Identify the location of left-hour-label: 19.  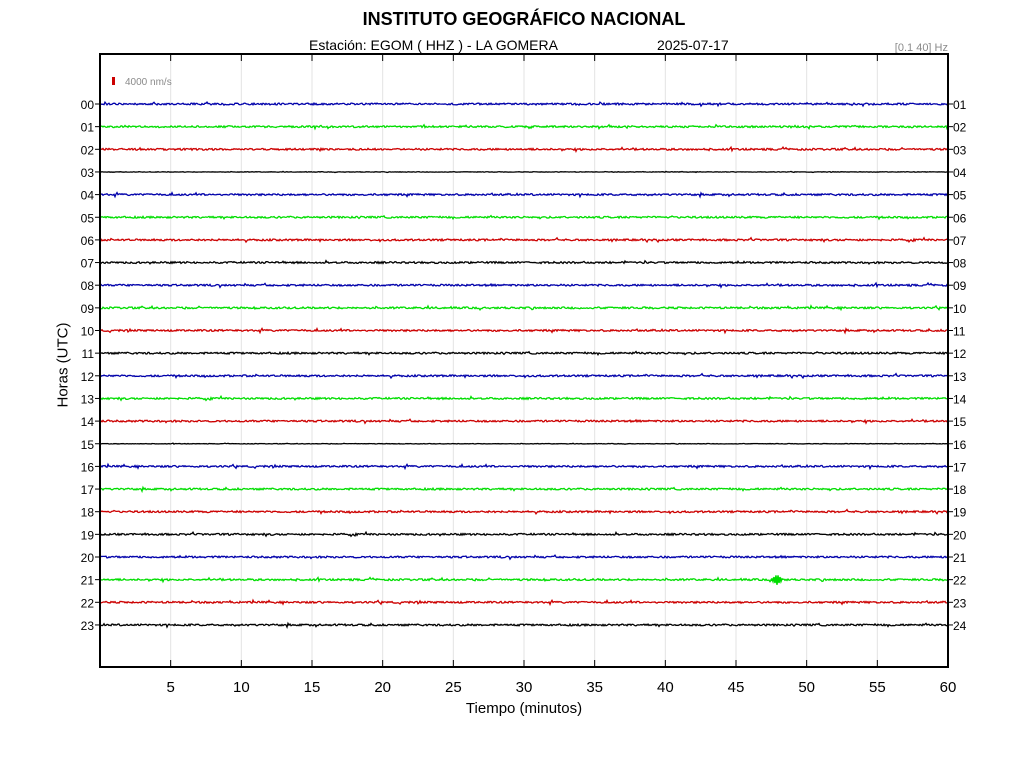
(88, 535).